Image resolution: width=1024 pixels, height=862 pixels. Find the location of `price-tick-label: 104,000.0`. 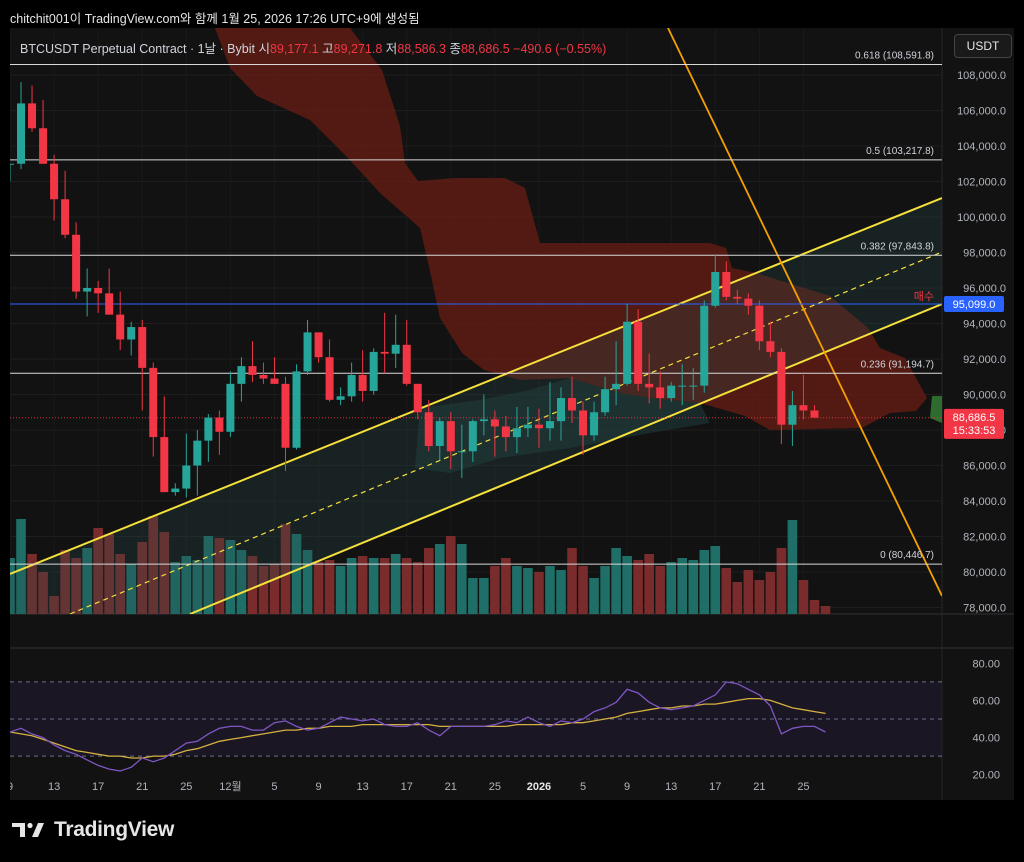

price-tick-label: 104,000.0 is located at coordinates (981, 147).